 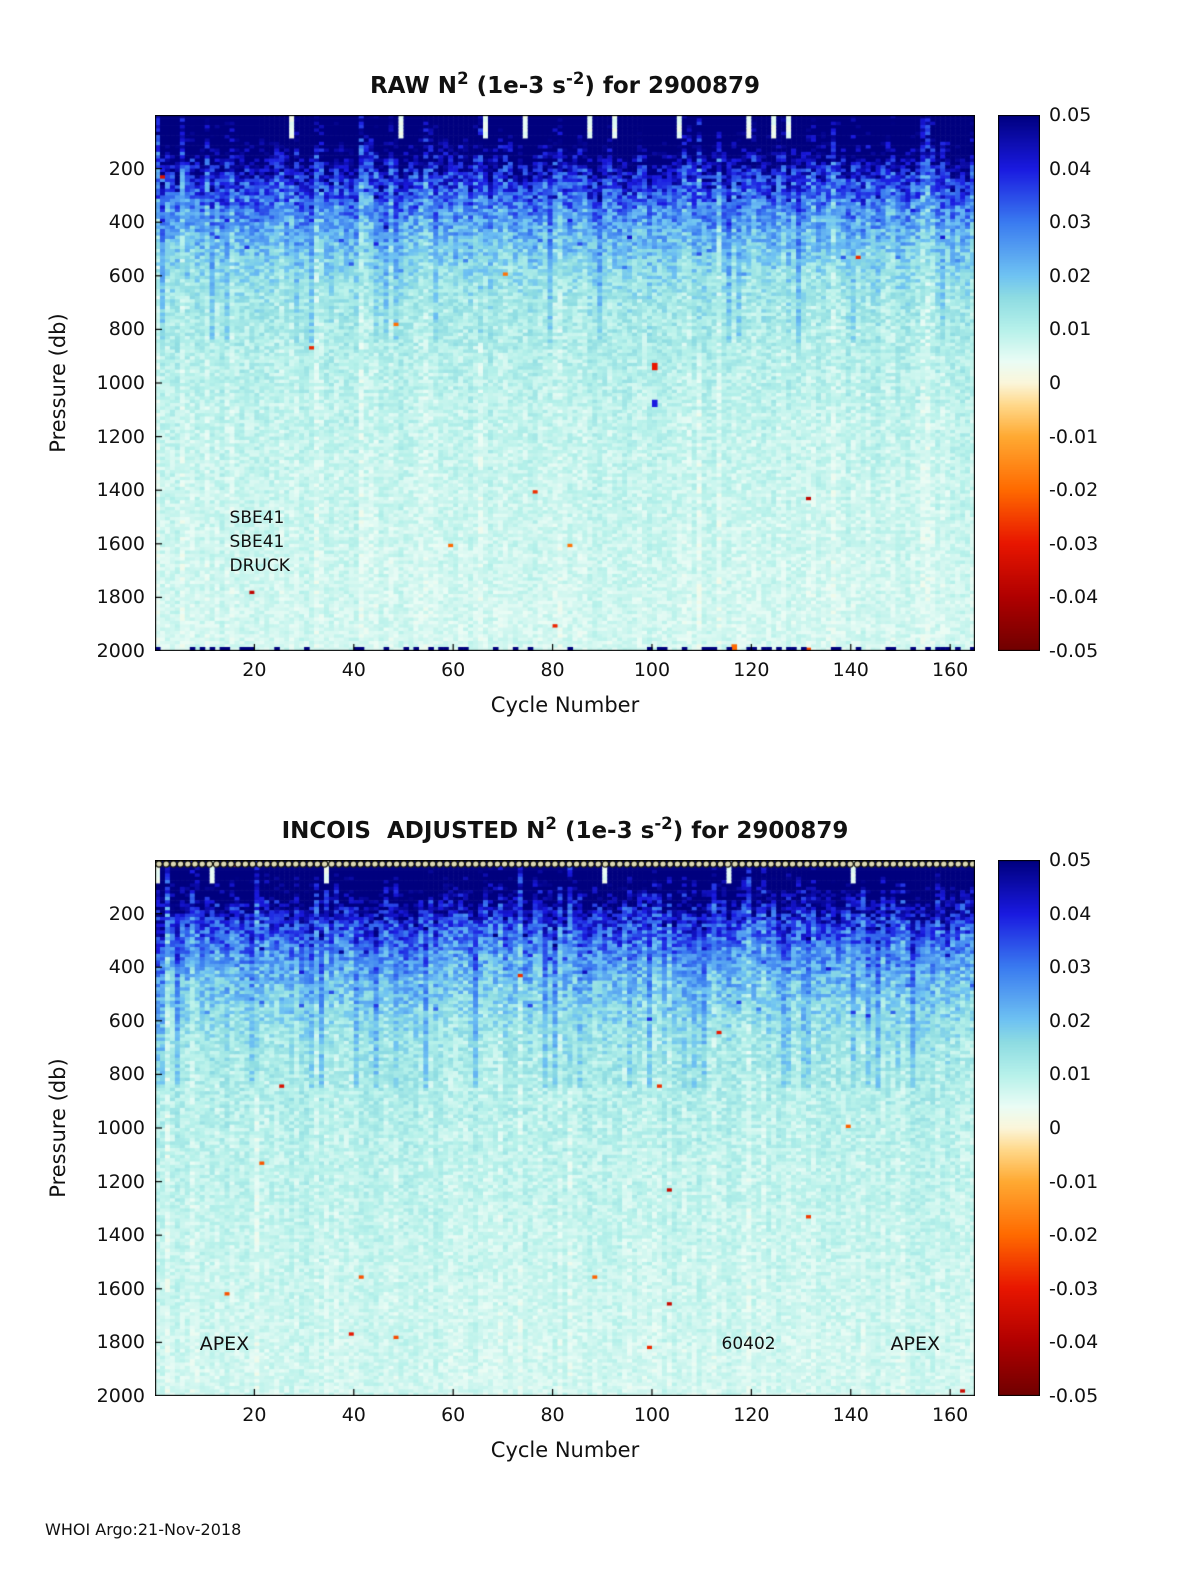 I want to click on chart-title: RAW N2 (1e-3 s-2) for 2900879, so click(x=565, y=84).